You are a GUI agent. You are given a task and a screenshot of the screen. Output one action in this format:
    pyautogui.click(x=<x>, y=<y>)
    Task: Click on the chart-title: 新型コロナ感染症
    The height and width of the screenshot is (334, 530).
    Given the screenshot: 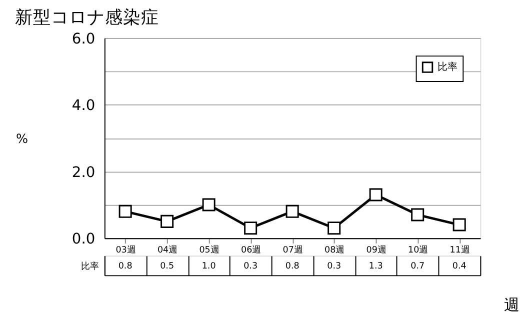 What is the action you would take?
    pyautogui.click(x=86, y=17)
    